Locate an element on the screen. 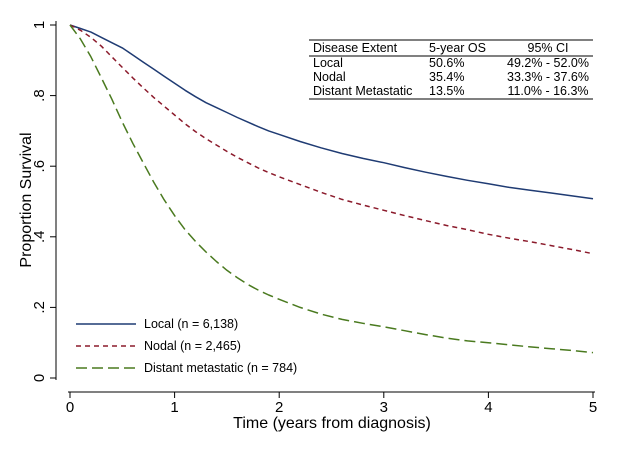 The image size is (619, 450). x-tick-label: 0 is located at coordinates (70, 407).